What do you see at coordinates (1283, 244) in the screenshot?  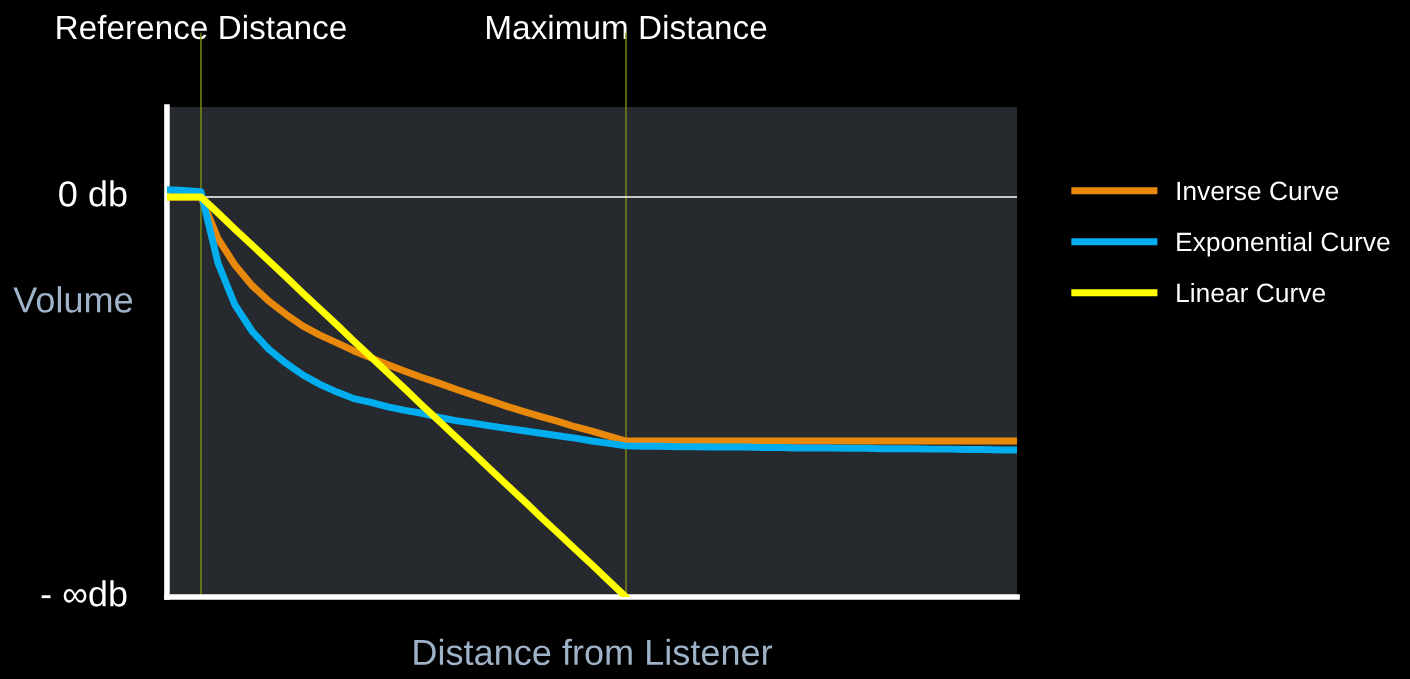 I see `legend-label: Exponential Curve` at bounding box center [1283, 244].